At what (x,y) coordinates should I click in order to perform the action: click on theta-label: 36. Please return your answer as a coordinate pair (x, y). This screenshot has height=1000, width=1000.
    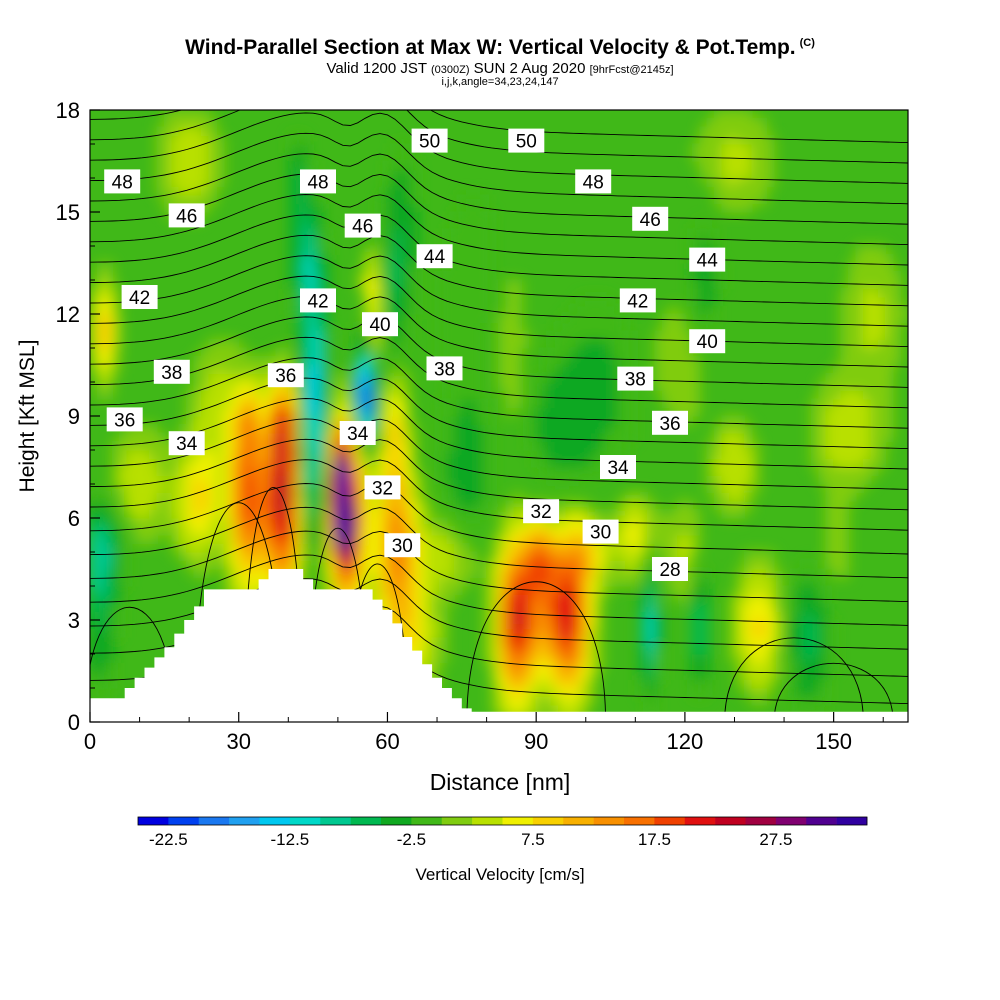
    Looking at the image, I should click on (670, 422).